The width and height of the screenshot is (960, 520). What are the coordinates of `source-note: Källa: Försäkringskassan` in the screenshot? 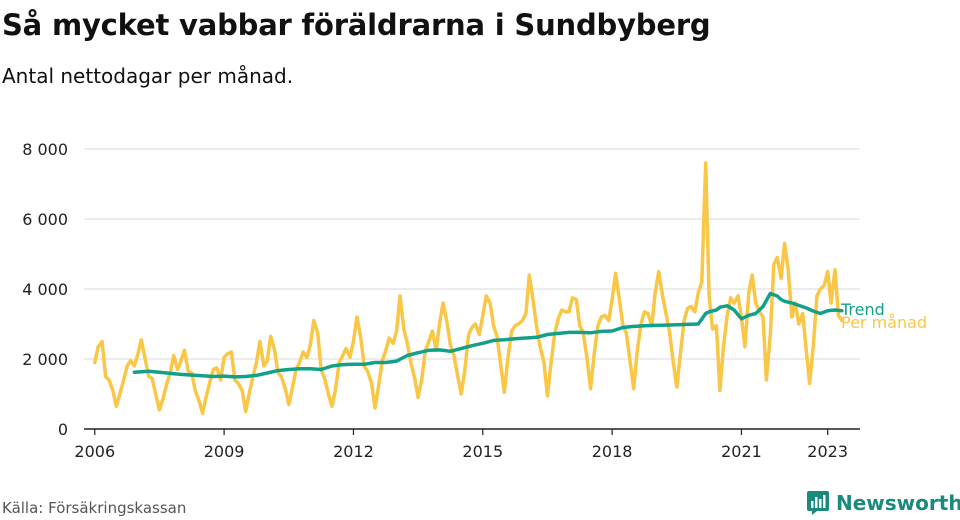 It's located at (94, 508).